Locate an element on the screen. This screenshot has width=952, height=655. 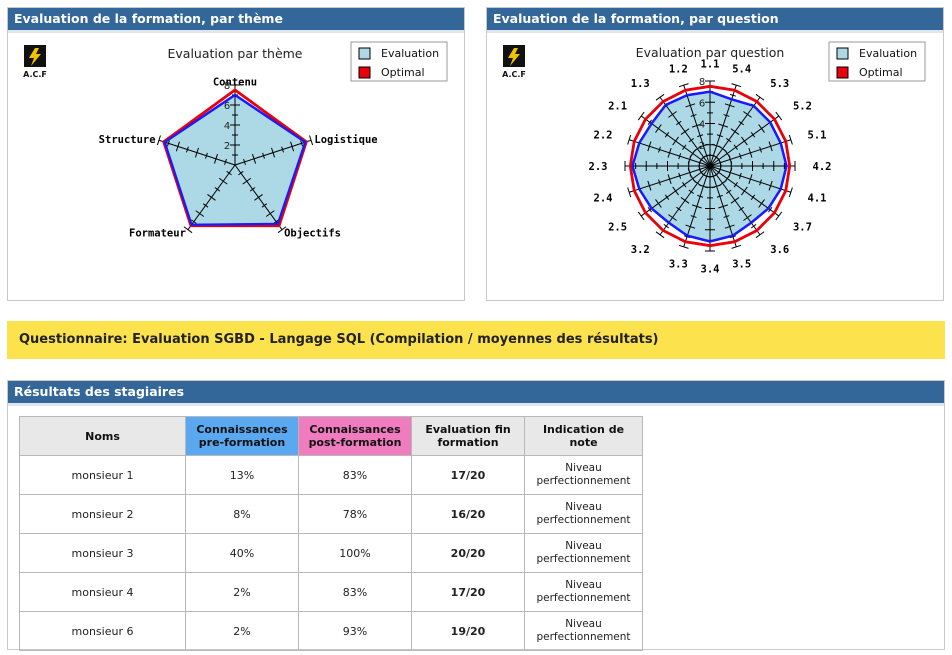
acf-logo-theme: A.C.F is located at coordinates (35, 62).